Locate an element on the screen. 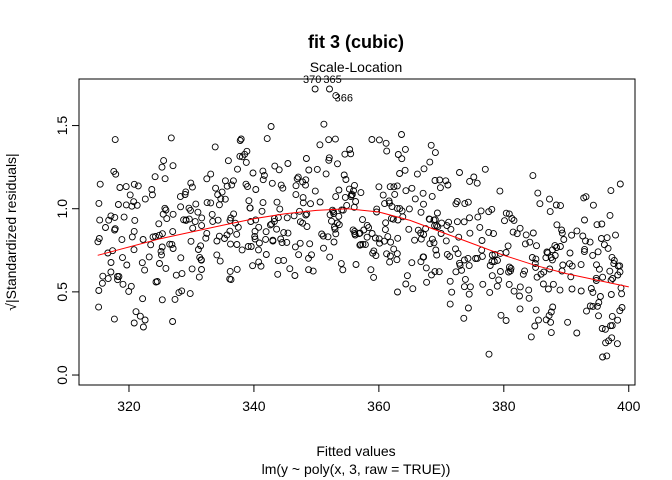 The image size is (672, 480). y-tick-label: 1.0 is located at coordinates (62, 209).